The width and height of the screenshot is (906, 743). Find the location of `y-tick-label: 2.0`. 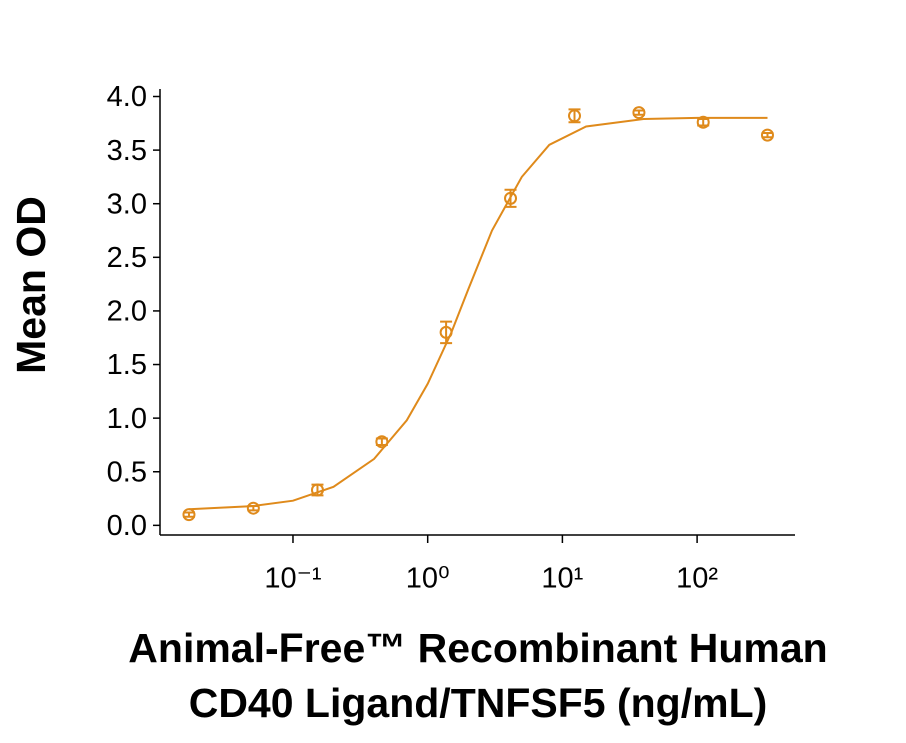

y-tick-label: 2.0 is located at coordinates (127, 312).